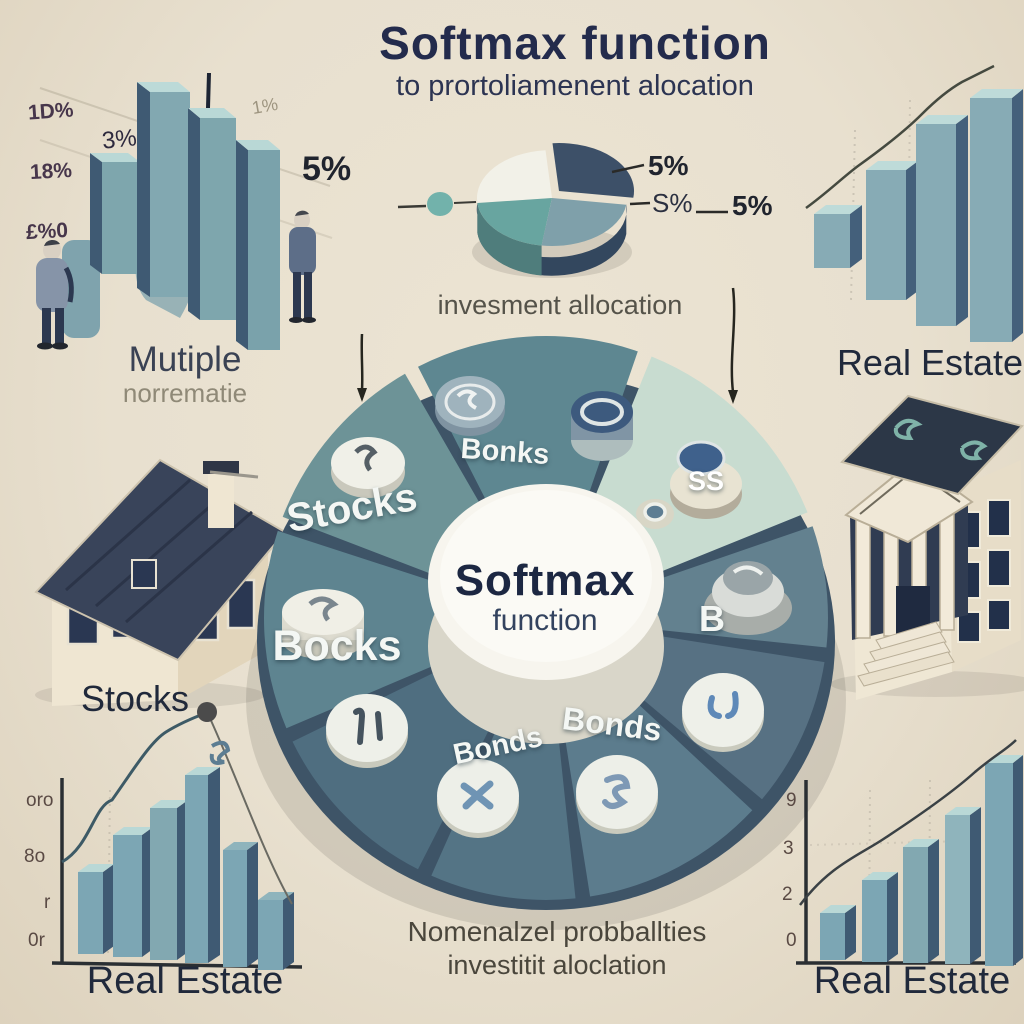 The width and height of the screenshot is (1024, 1024). What do you see at coordinates (470, 406) in the screenshot?
I see `bonks-coin-icon` at bounding box center [470, 406].